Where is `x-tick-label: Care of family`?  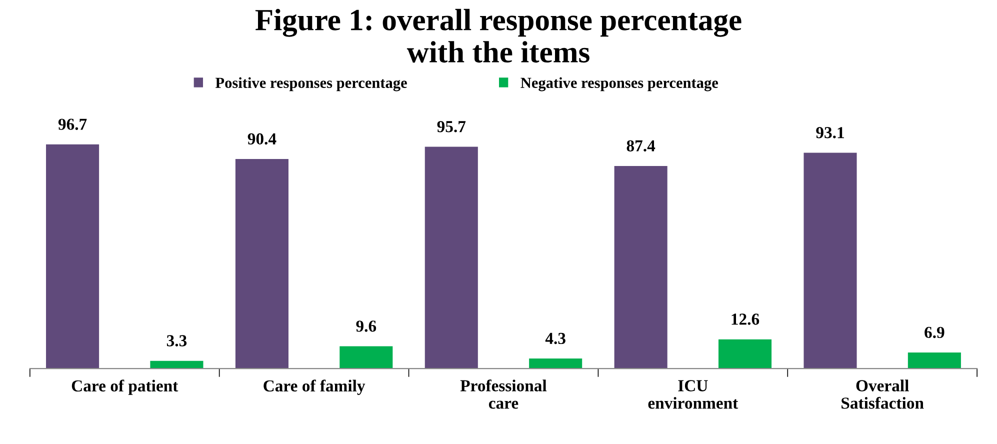 x-tick-label: Care of family is located at coordinates (315, 387).